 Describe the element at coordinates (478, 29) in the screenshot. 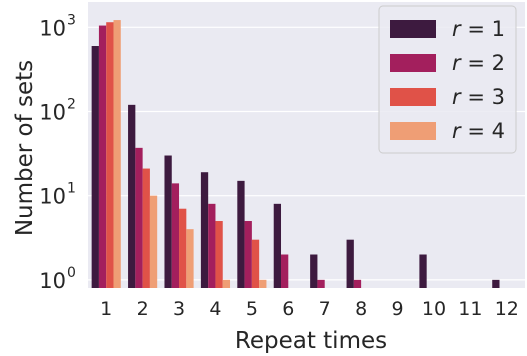

I see `legend-label: r = 1` at that location.